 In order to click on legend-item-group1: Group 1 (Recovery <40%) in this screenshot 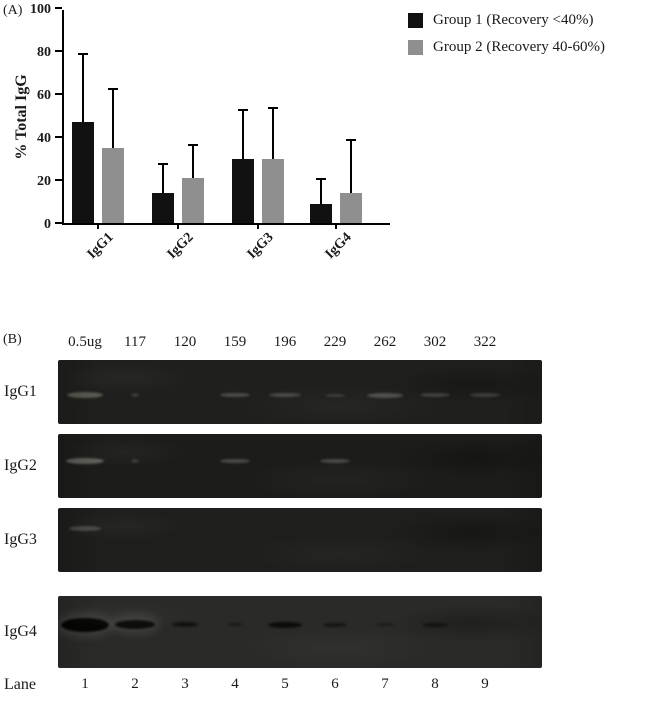, I will do `click(506, 20)`.